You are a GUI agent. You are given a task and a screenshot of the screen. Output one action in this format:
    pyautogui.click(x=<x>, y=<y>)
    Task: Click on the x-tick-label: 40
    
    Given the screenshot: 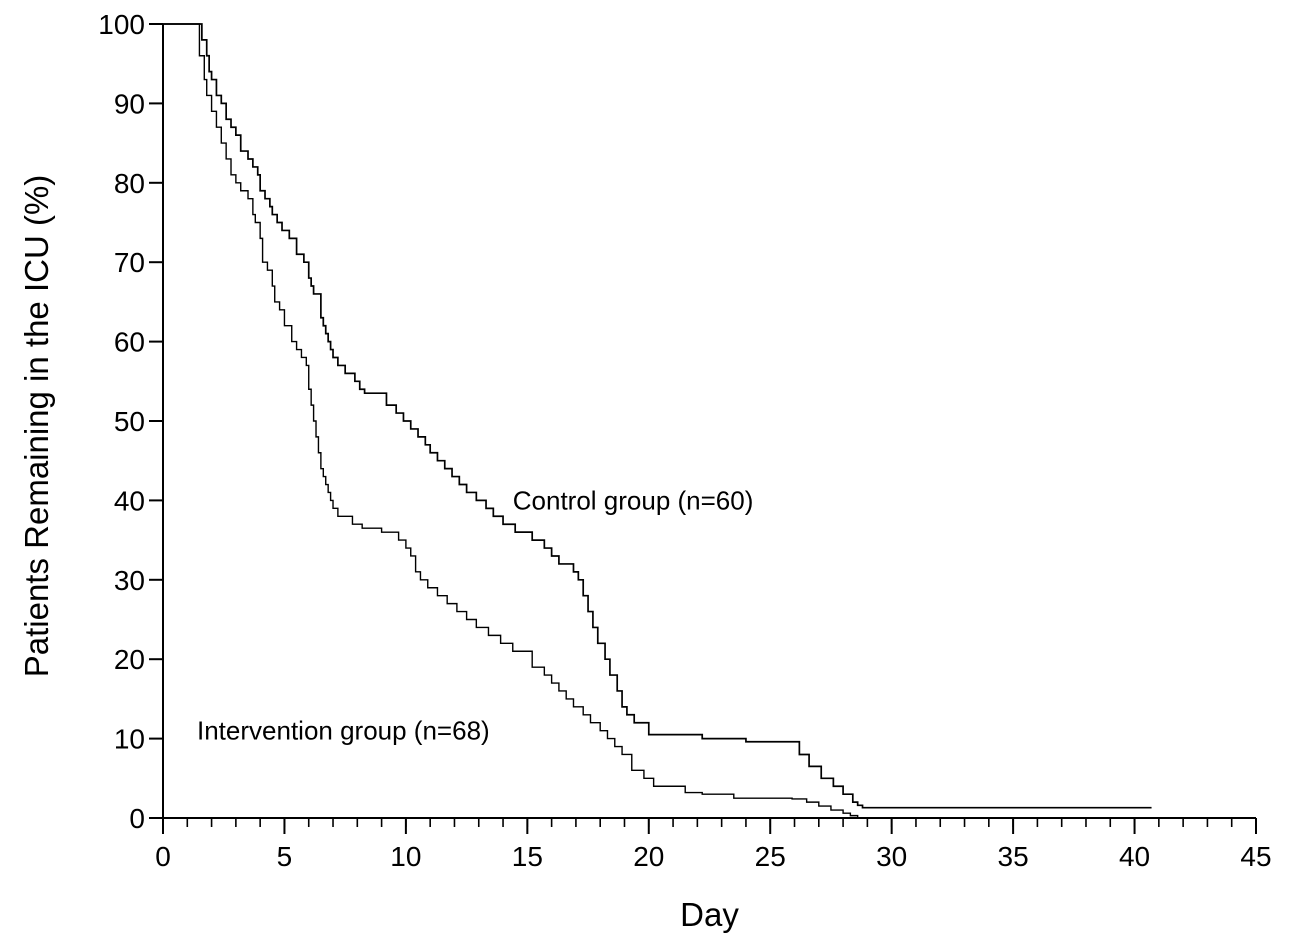 What is the action you would take?
    pyautogui.click(x=1134, y=856)
    